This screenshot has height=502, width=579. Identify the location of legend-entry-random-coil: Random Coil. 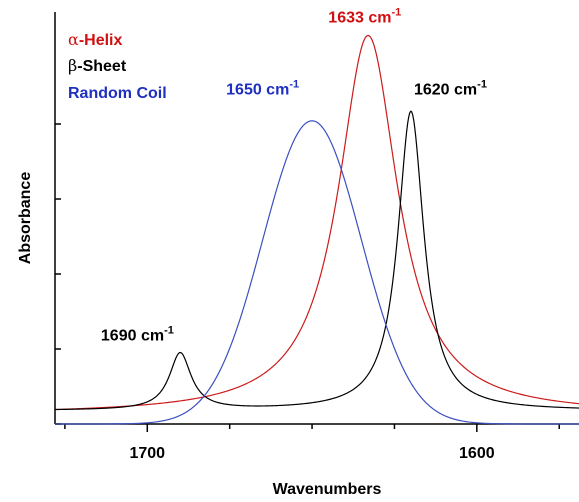
(117, 93).